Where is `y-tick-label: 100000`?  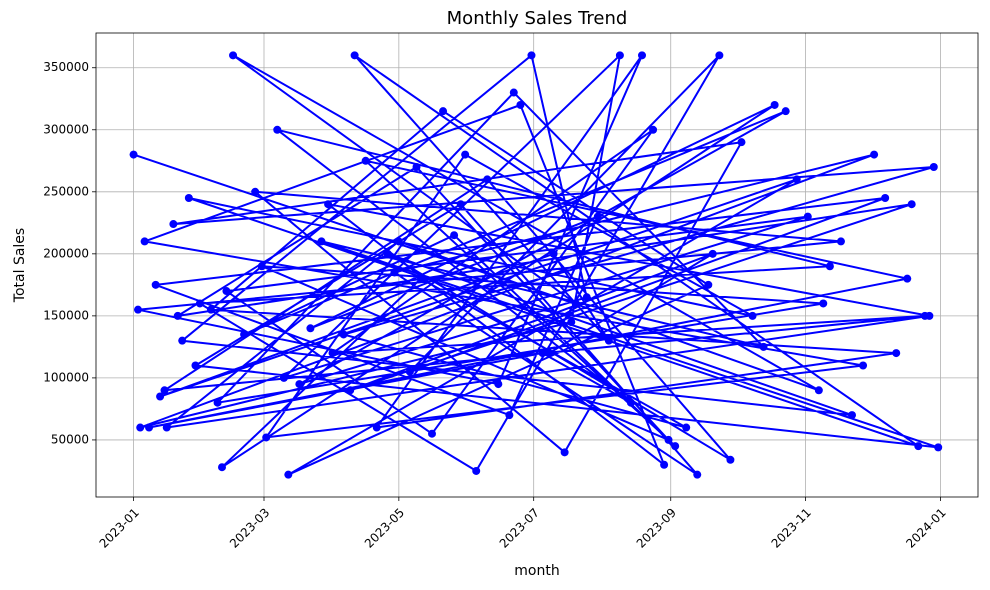
y-tick-label: 100000 is located at coordinates (66, 377).